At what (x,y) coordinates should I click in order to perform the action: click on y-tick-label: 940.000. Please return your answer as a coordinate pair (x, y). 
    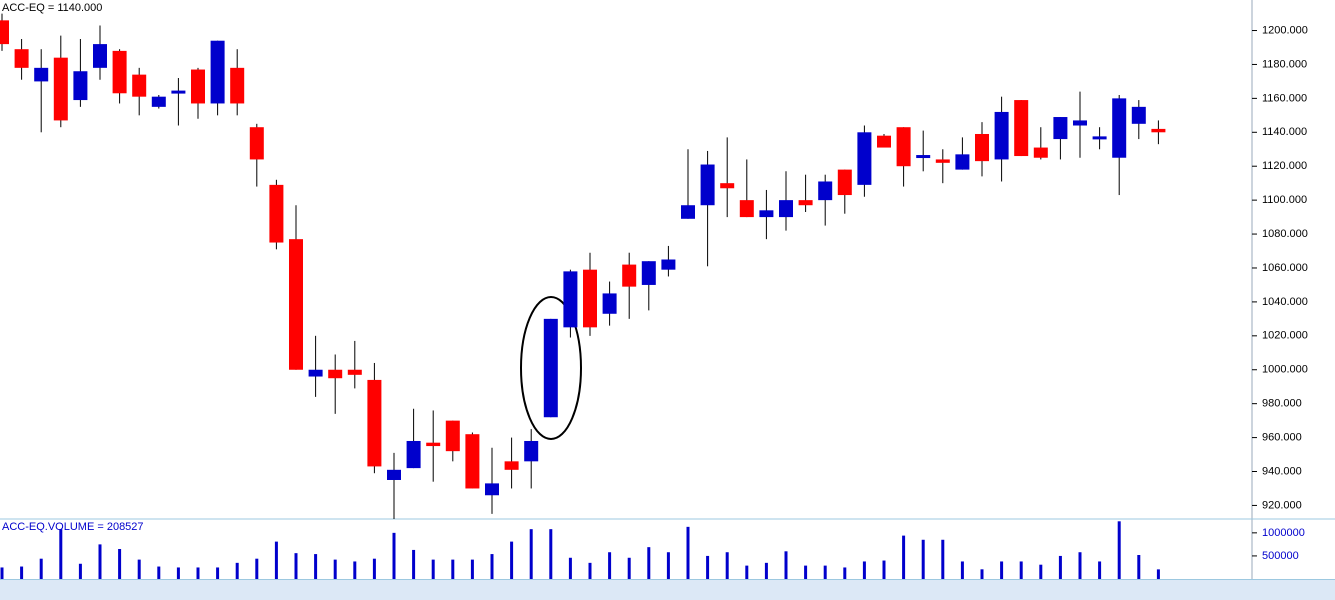
    Looking at the image, I should click on (1282, 471).